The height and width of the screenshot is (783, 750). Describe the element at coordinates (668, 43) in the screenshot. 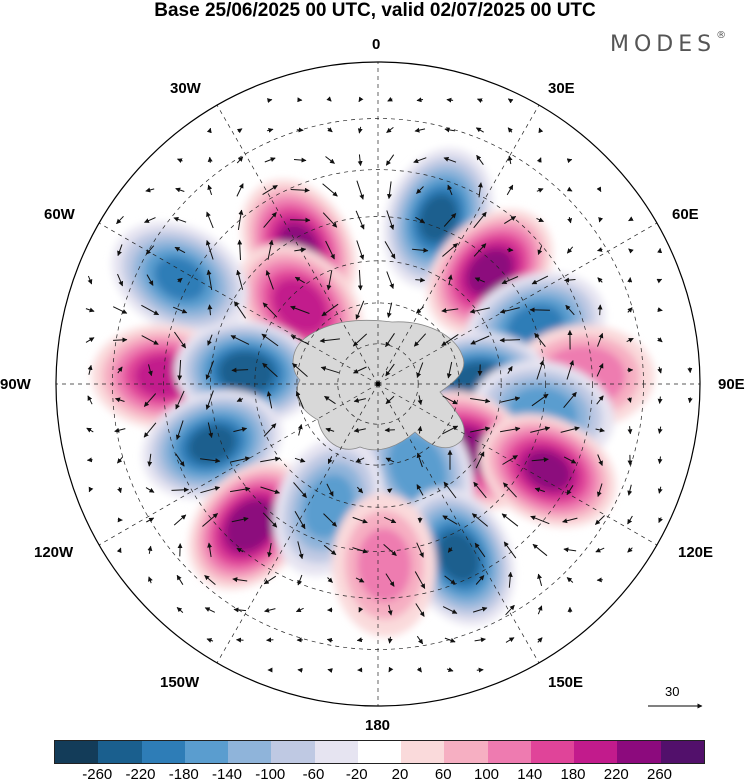

I see `modes-logo: MODES®` at that location.